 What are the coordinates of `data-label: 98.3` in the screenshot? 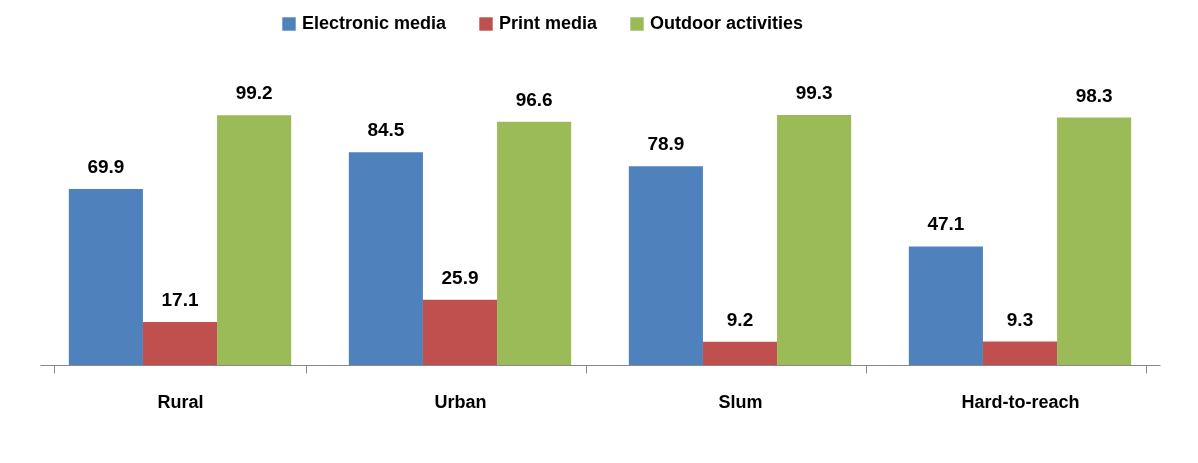 It's located at (1094, 95).